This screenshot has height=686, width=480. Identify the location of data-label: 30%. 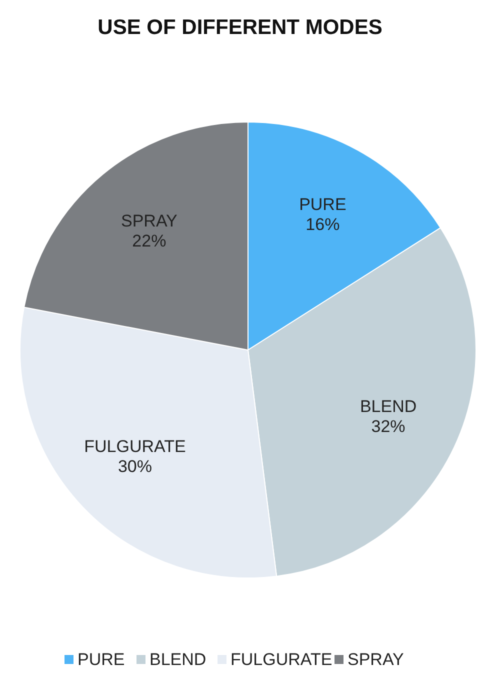
(135, 466).